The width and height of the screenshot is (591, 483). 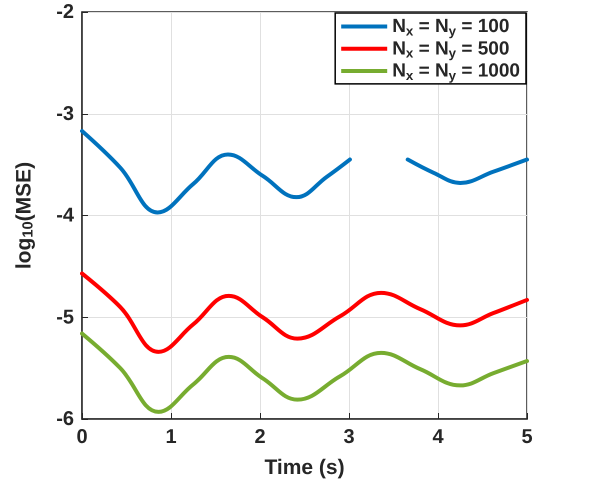 What do you see at coordinates (65, 215) in the screenshot?
I see `y-tick-label: -4` at bounding box center [65, 215].